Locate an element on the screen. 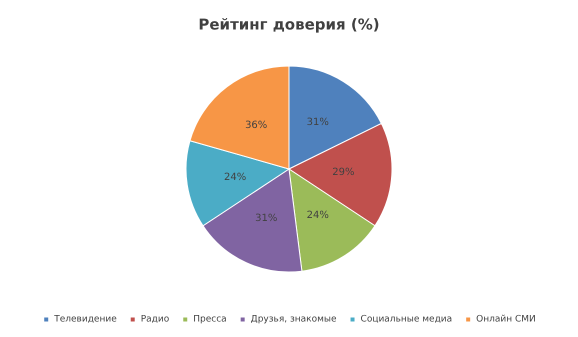 The image size is (578, 337). legend-label: Социальные медиа is located at coordinates (406, 319).